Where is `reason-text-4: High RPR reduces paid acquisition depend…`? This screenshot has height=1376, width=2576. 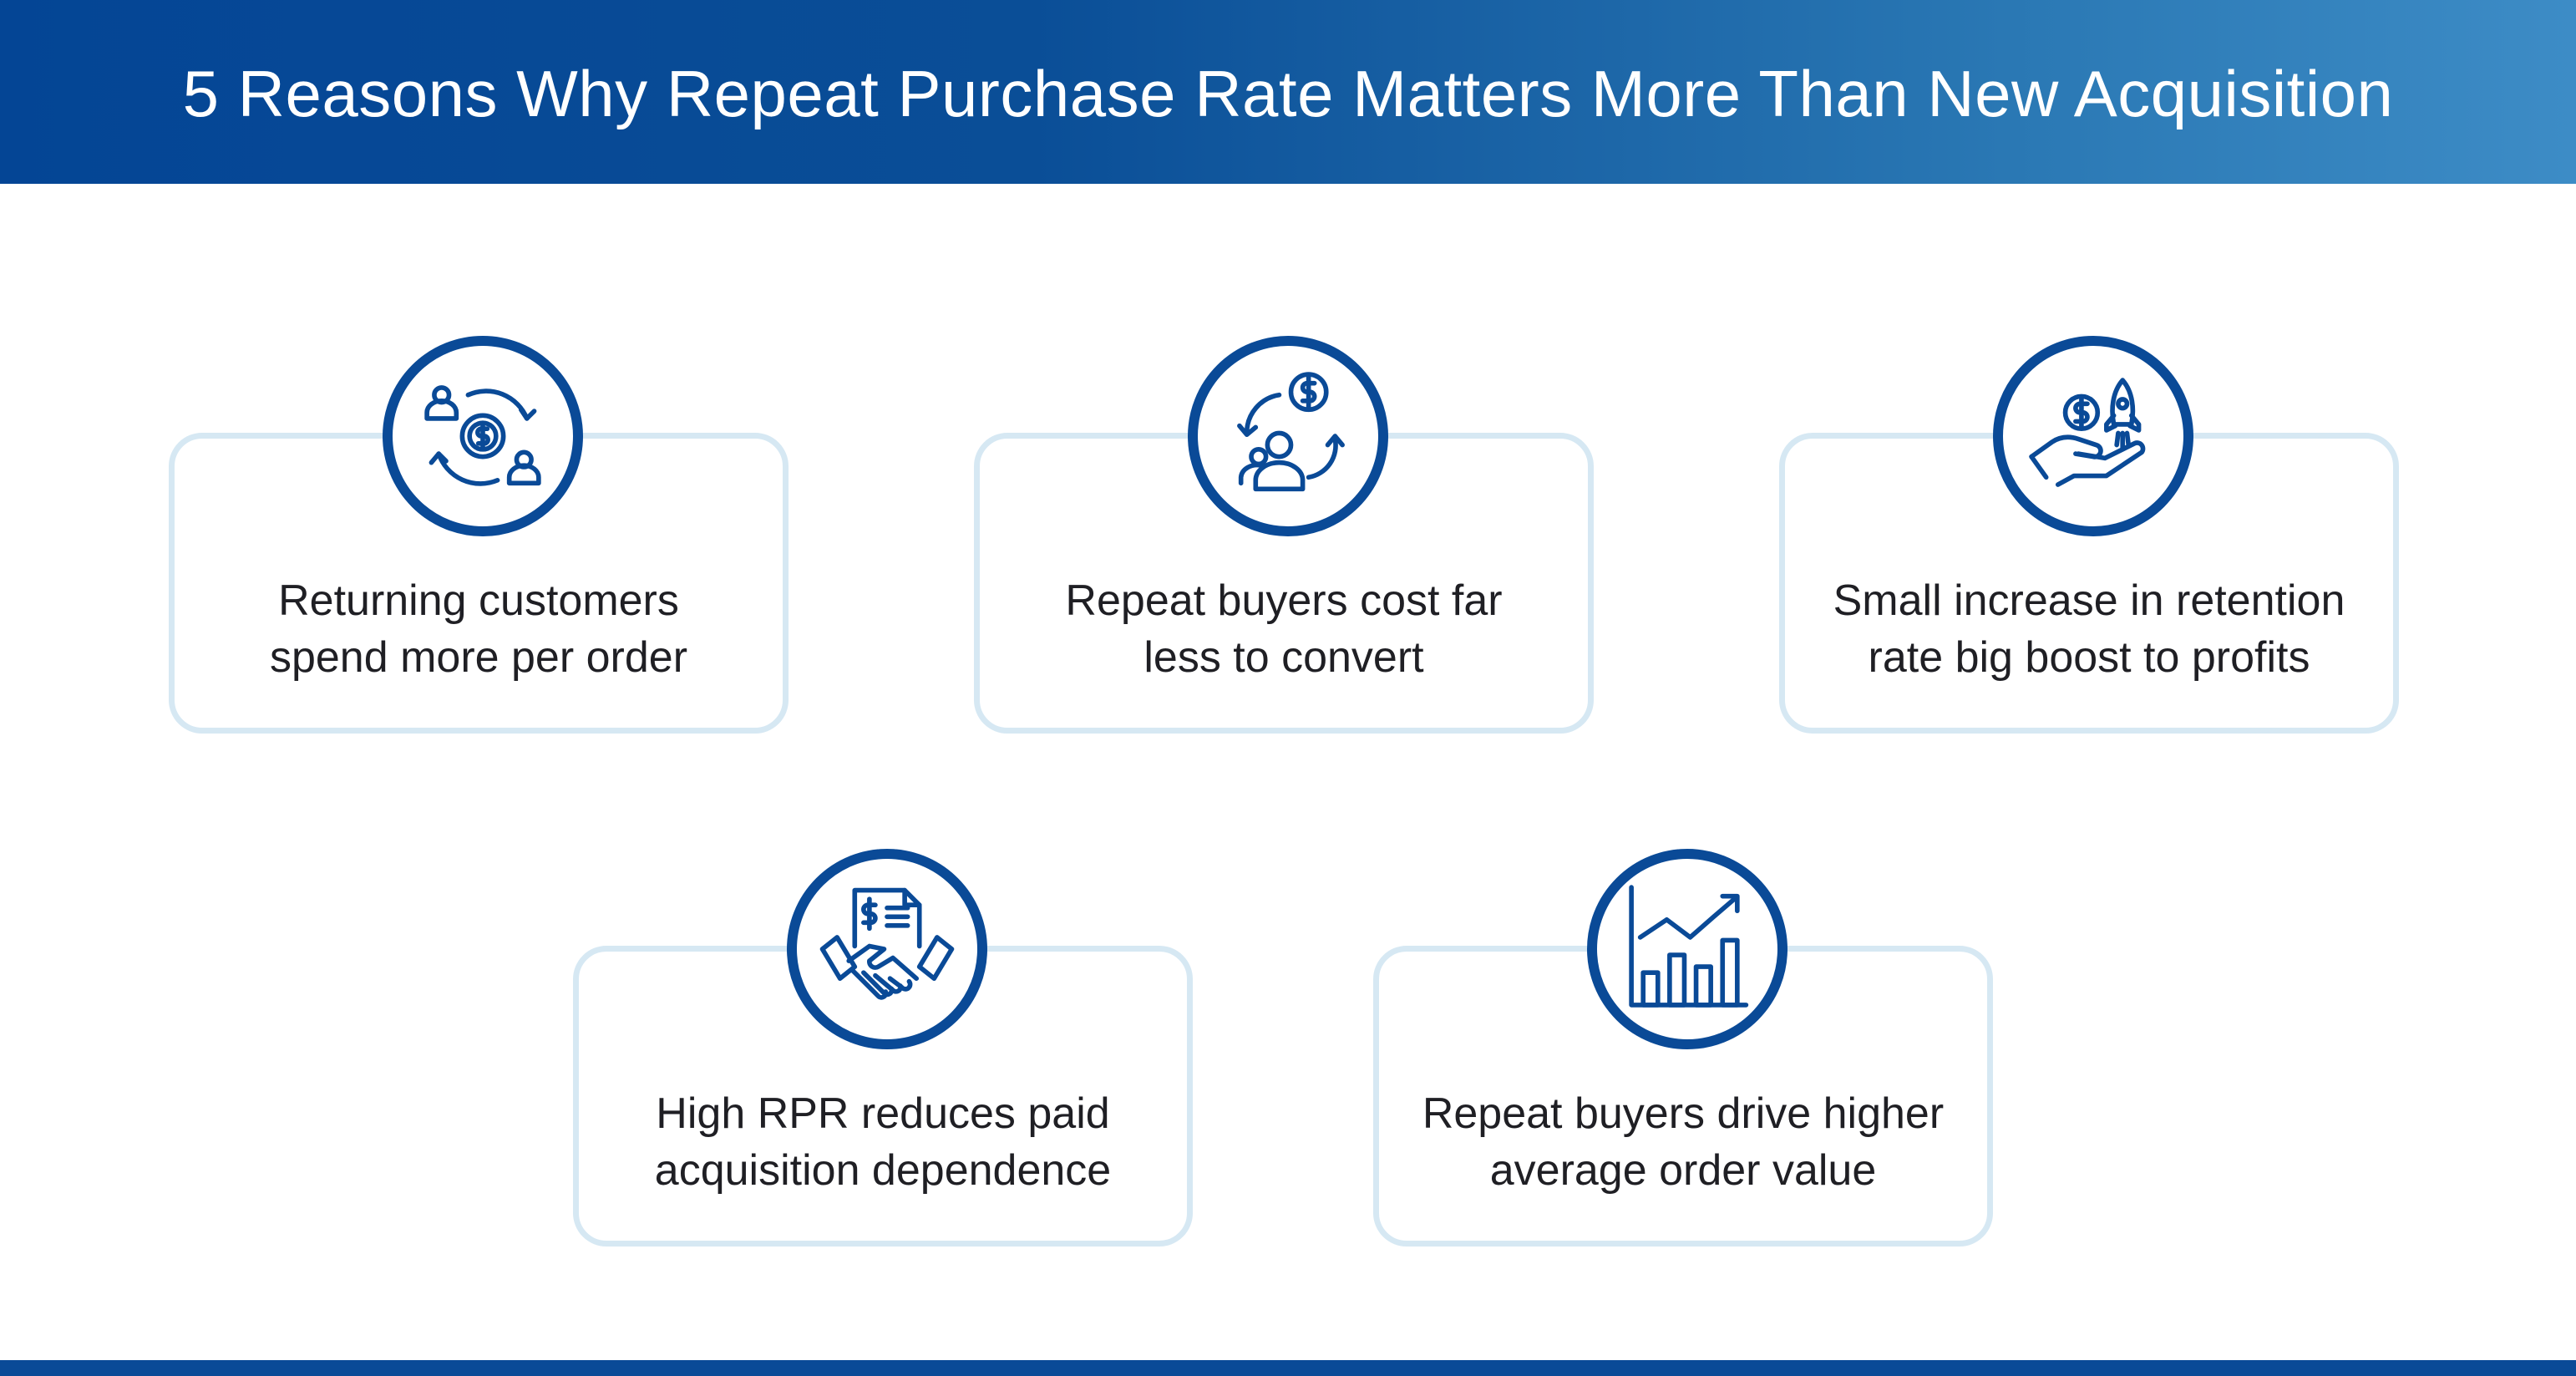
reason-text-4: High RPR reduces paid acquisition depend… is located at coordinates (883, 1142).